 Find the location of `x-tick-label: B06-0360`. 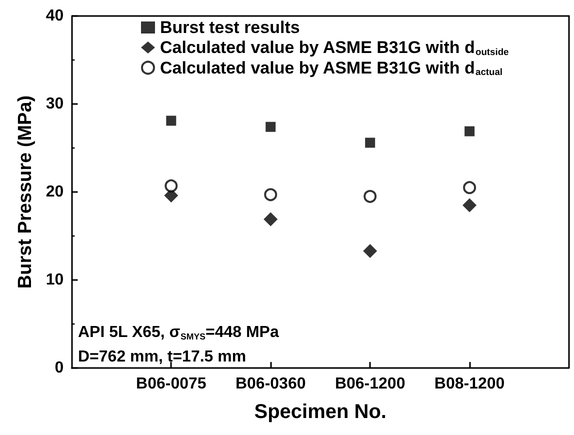

x-tick-label: B06-0360 is located at coordinates (270, 384).